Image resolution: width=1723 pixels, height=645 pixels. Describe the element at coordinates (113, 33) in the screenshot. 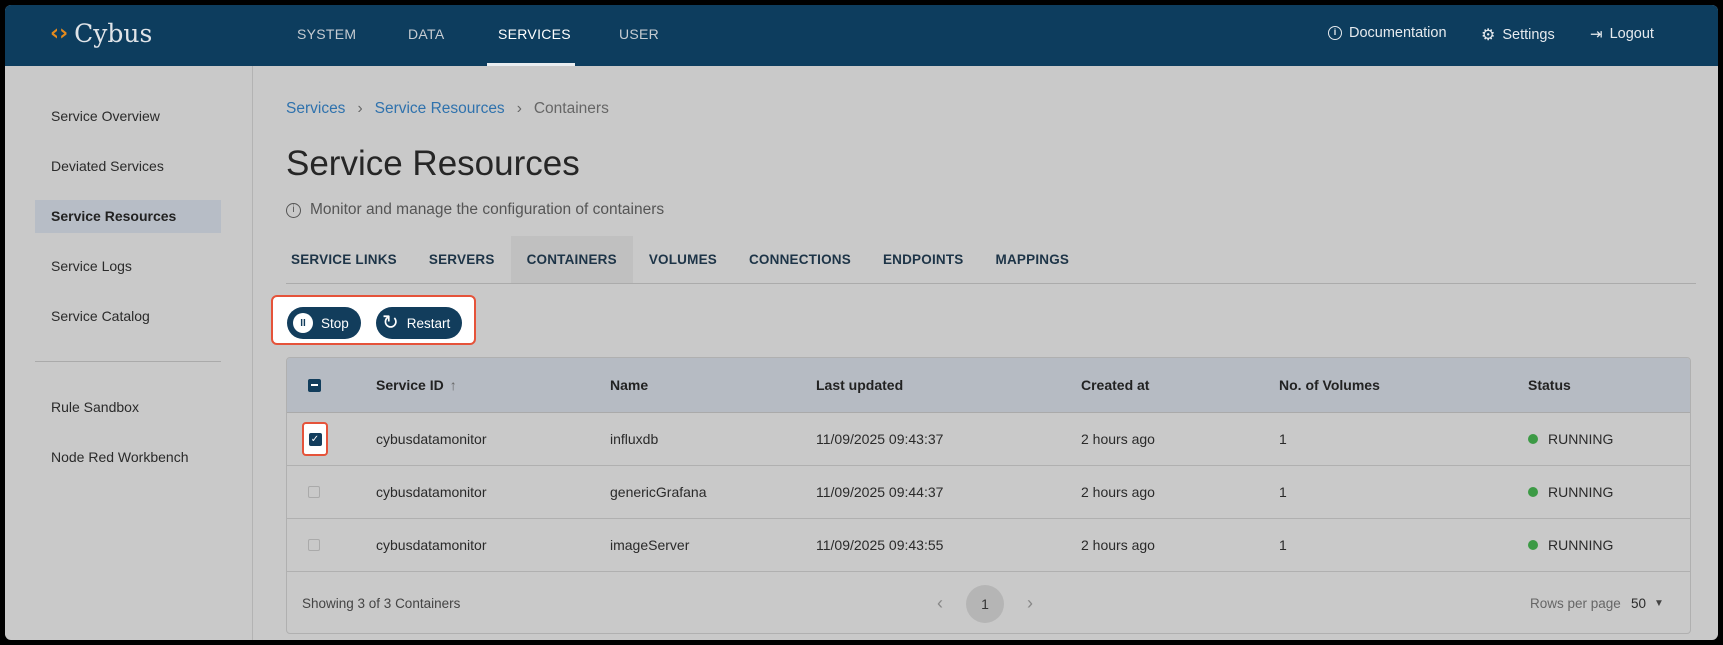

I see `logo-text: Cybus` at that location.